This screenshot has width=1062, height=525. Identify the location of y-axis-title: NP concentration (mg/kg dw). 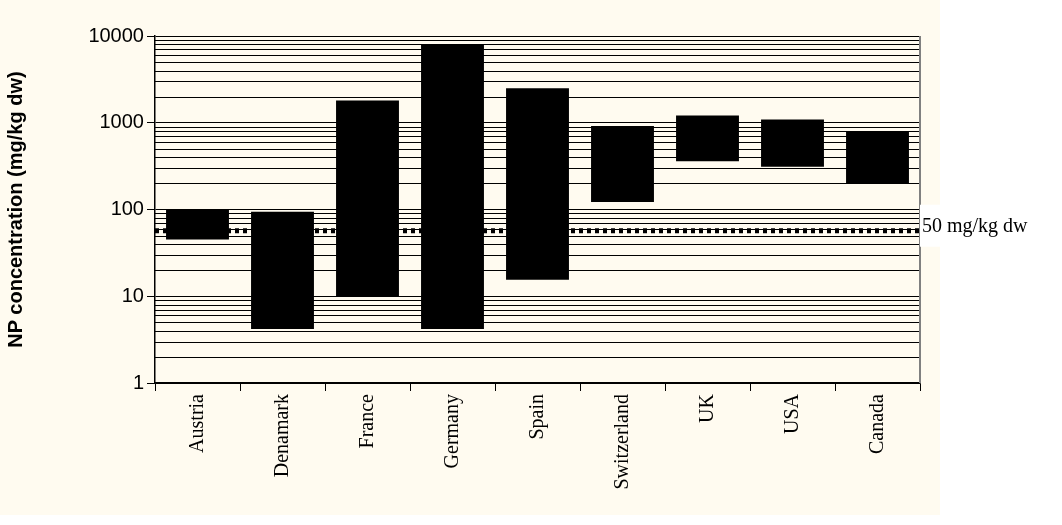
(14, 209).